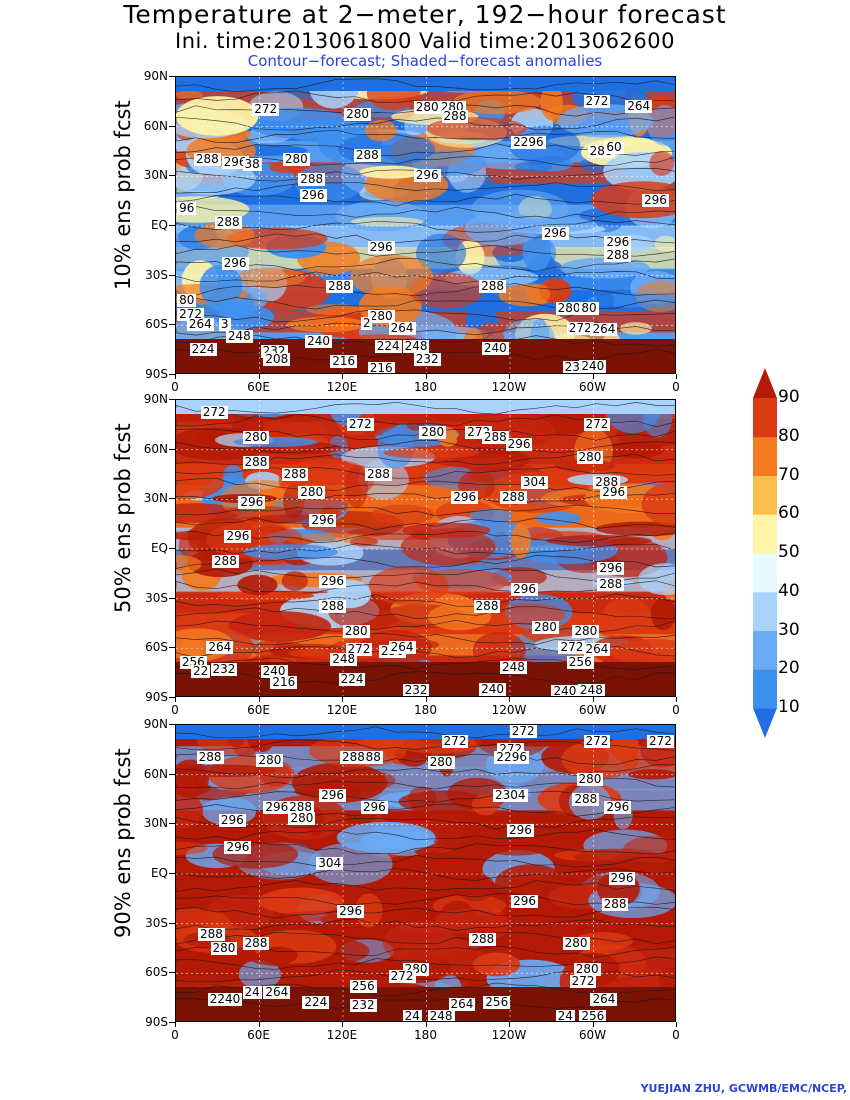 The height and width of the screenshot is (1100, 850). What do you see at coordinates (789, 397) in the screenshot?
I see `colorbar-tick-label: 90` at bounding box center [789, 397].